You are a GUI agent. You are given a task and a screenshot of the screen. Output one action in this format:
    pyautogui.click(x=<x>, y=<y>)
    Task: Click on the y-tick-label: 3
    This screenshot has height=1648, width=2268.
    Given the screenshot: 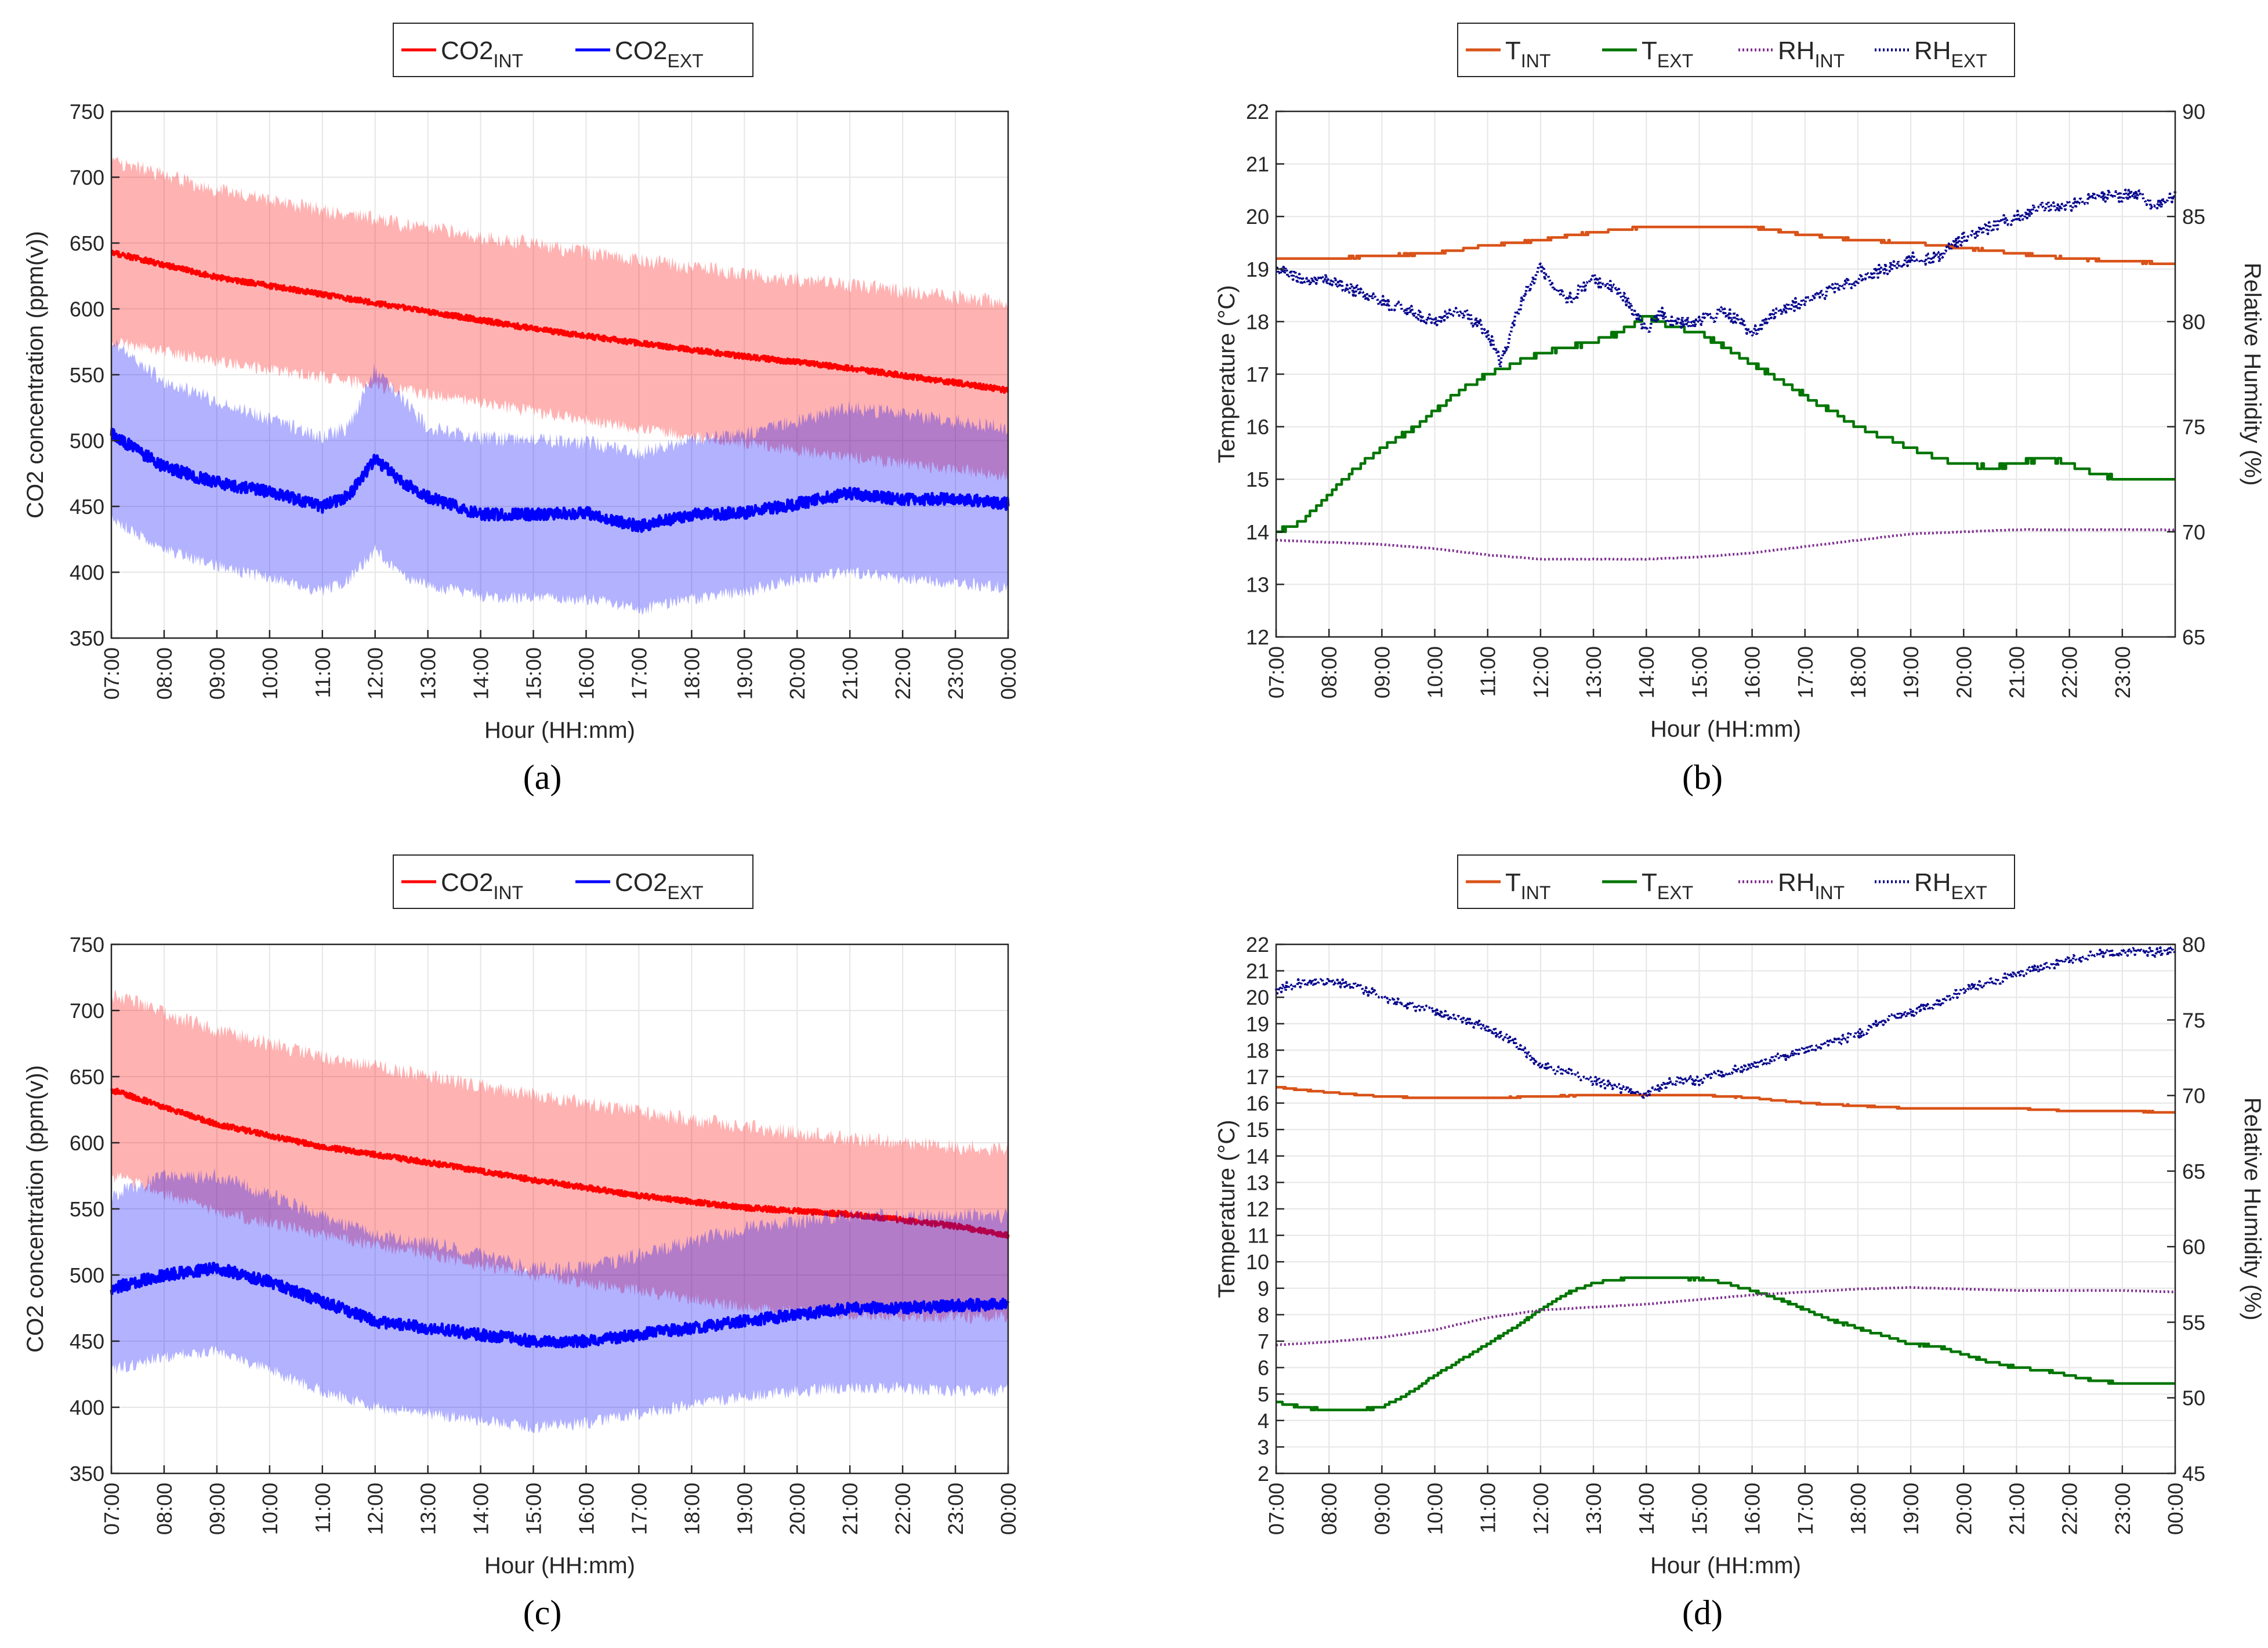 What is the action you would take?
    pyautogui.click(x=1263, y=1447)
    